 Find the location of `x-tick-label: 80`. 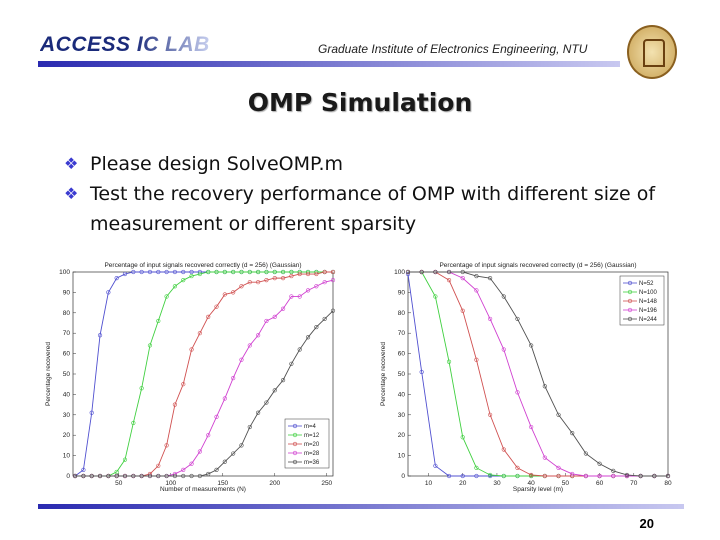

x-tick-label: 80 is located at coordinates (668, 483).